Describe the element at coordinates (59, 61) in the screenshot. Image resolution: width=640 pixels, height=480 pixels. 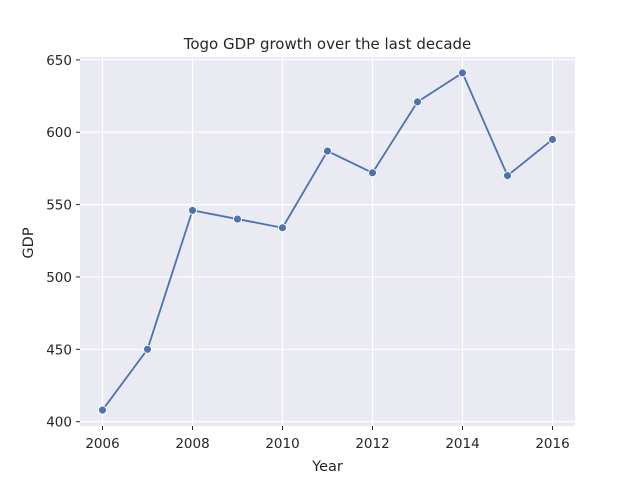
I see `y-tick-label: 650` at that location.